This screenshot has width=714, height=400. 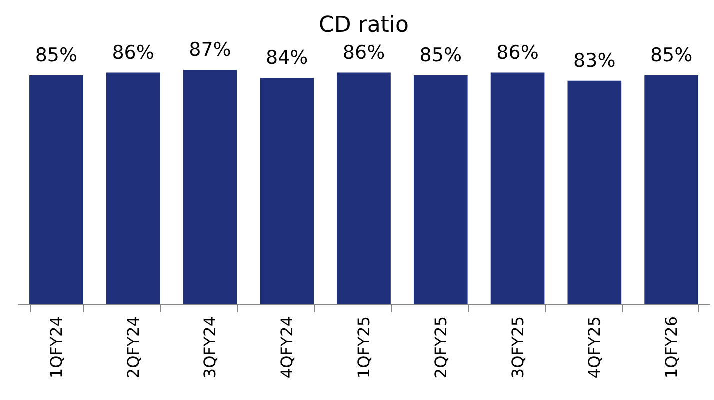 What do you see at coordinates (364, 347) in the screenshot?
I see `x-tick-label: 1QFY25` at bounding box center [364, 347].